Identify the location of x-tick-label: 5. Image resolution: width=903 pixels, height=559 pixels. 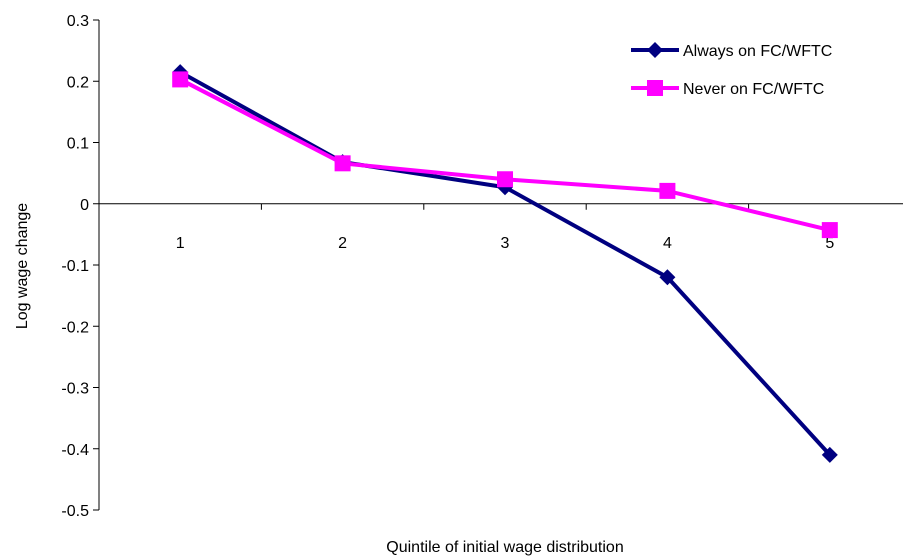
(829, 243).